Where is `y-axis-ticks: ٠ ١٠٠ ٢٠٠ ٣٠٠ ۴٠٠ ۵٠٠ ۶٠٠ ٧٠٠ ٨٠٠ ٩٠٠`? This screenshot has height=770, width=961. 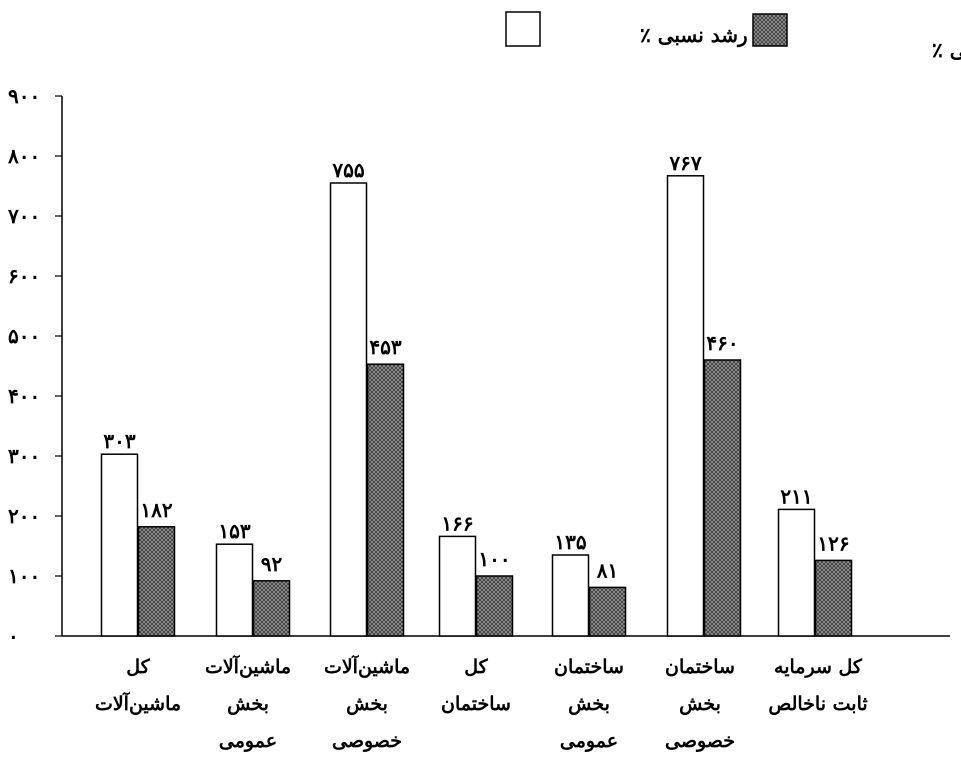
y-axis-ticks: ٠ ١٠٠ ٢٠٠ ٣٠٠ ۴٠٠ ۵٠٠ ۶٠٠ ٧٠٠ ٨٠٠ ٩٠٠ is located at coordinates (34, 366).